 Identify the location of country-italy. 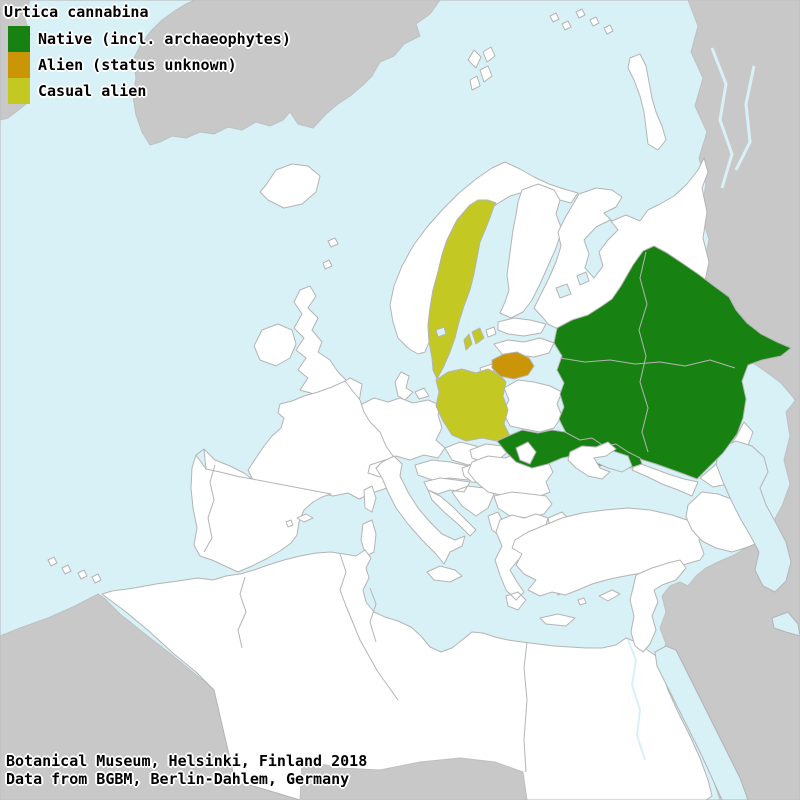
(420, 510).